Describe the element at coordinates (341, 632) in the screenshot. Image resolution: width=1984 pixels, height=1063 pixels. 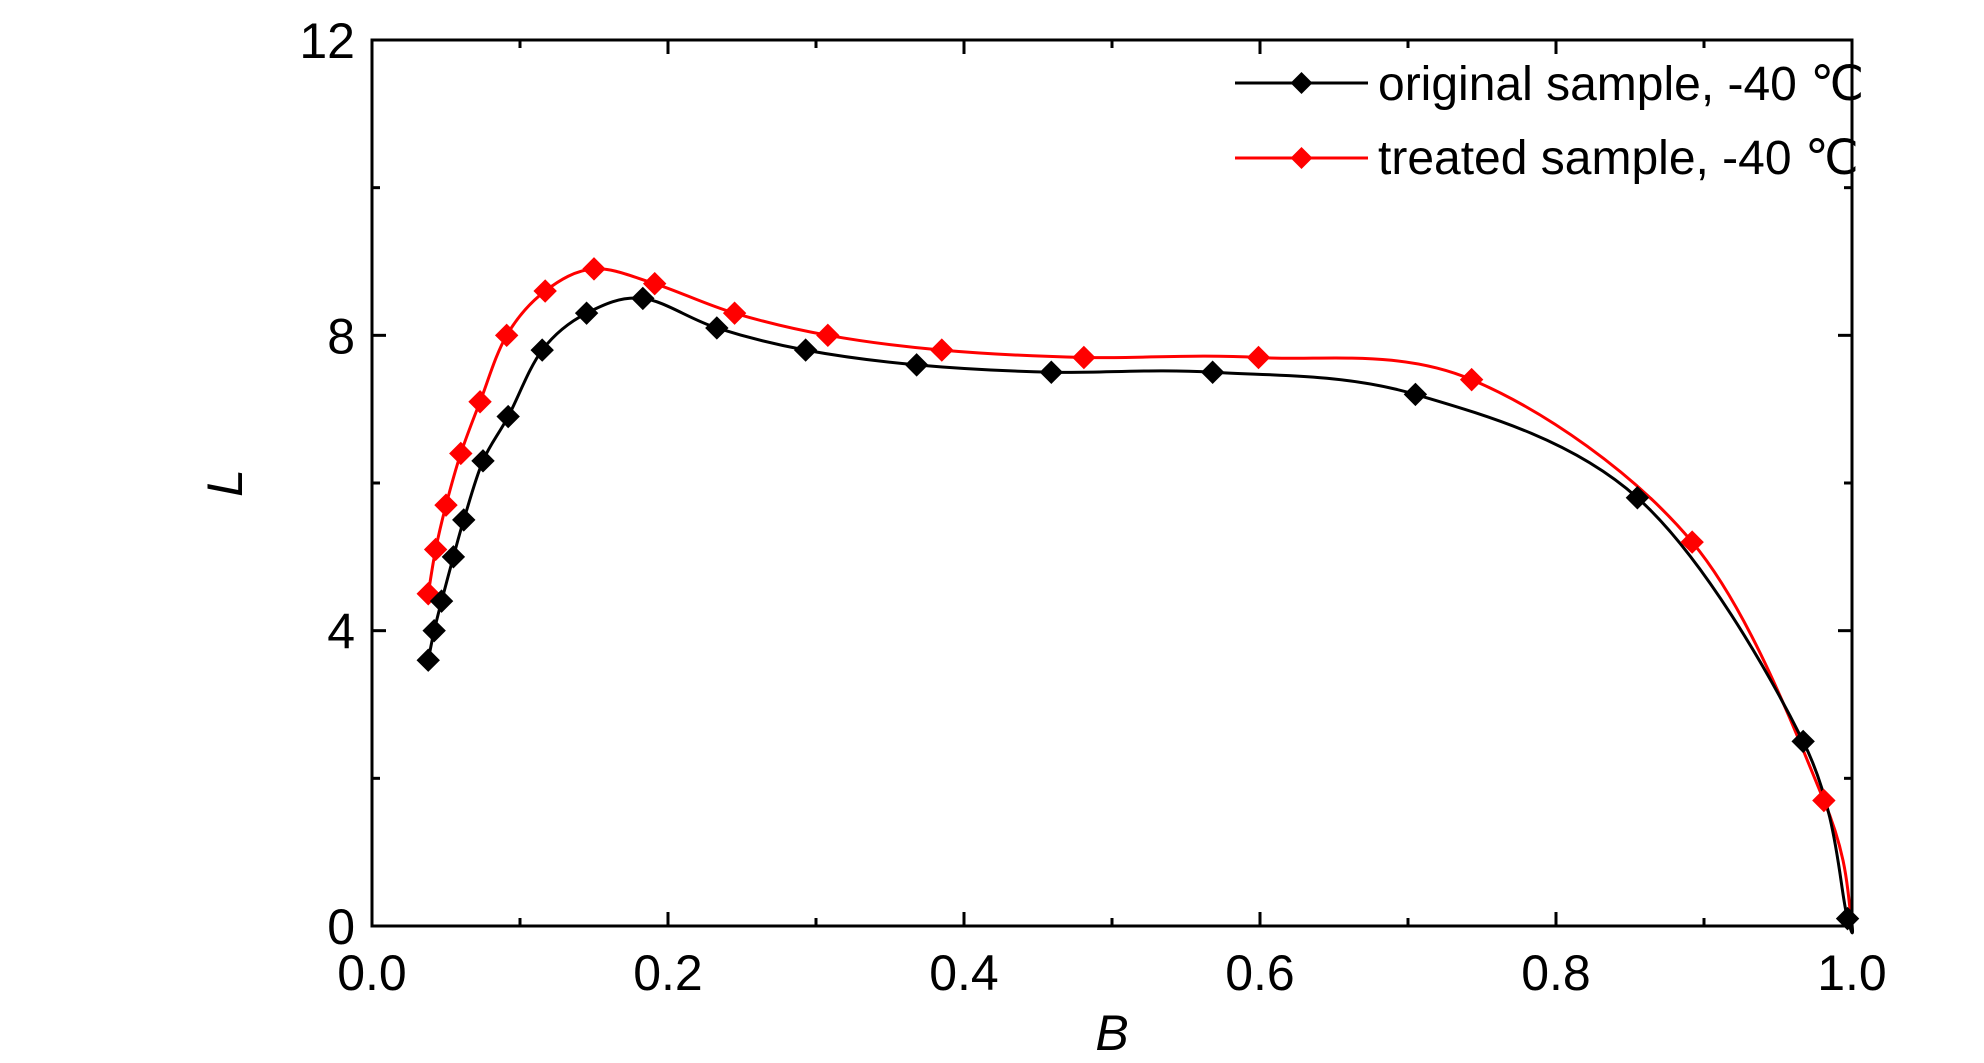
I see `y-tick-label: 4` at that location.